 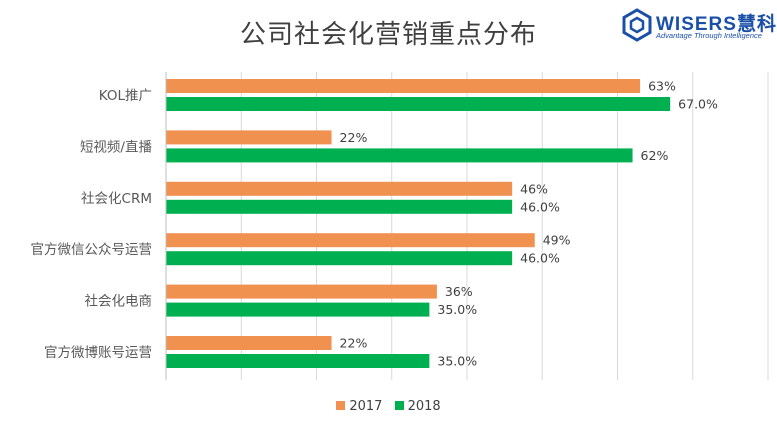 What do you see at coordinates (341, 405) in the screenshot?
I see `legend-swatch-2017` at bounding box center [341, 405].